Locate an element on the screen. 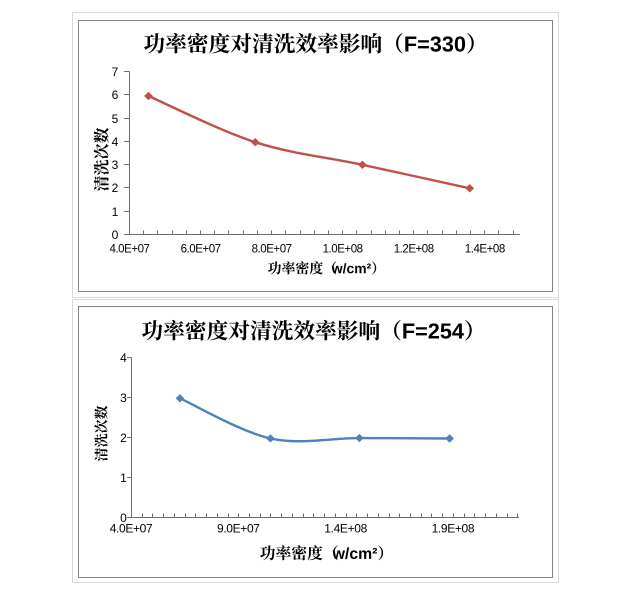 This screenshot has width=625, height=601. svg-text: 1.0E+08 is located at coordinates (343, 250).